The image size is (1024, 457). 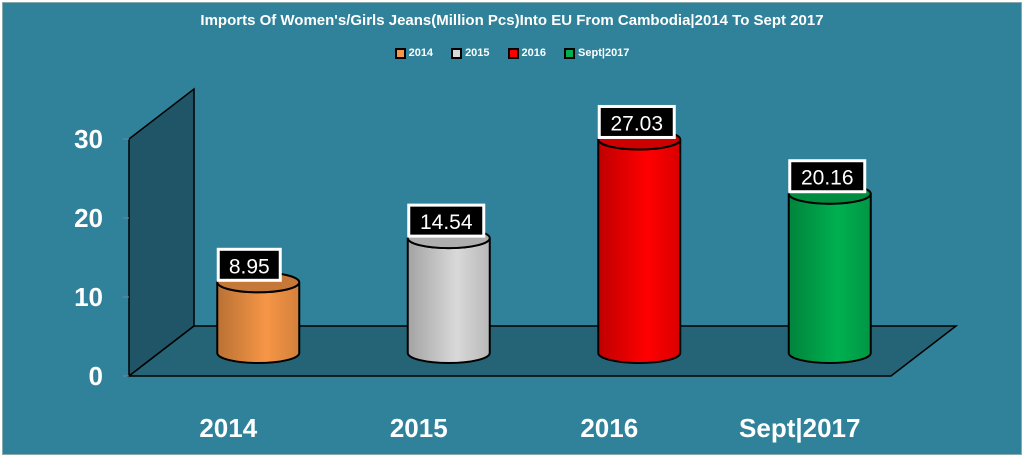 I want to click on x-tick-label: 2014, so click(x=228, y=428).